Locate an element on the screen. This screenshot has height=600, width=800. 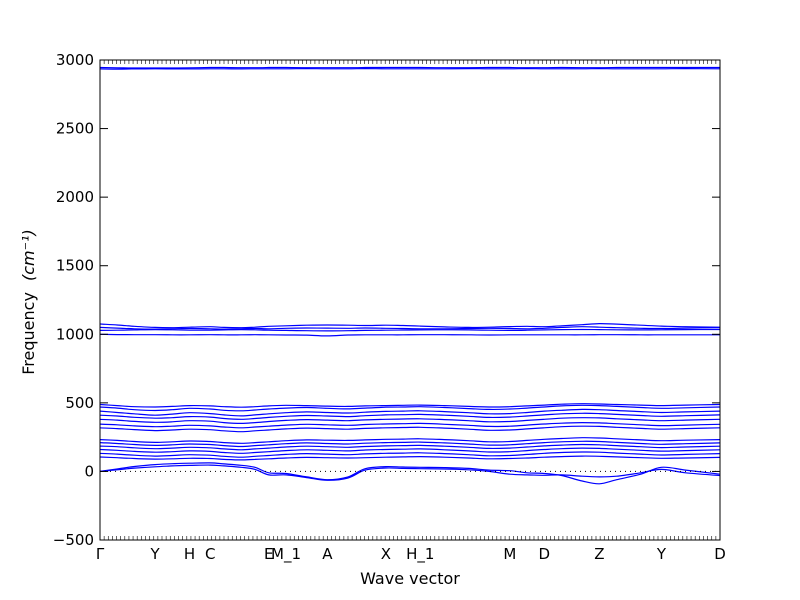
y-tick-label: 3000 is located at coordinates (75, 60).